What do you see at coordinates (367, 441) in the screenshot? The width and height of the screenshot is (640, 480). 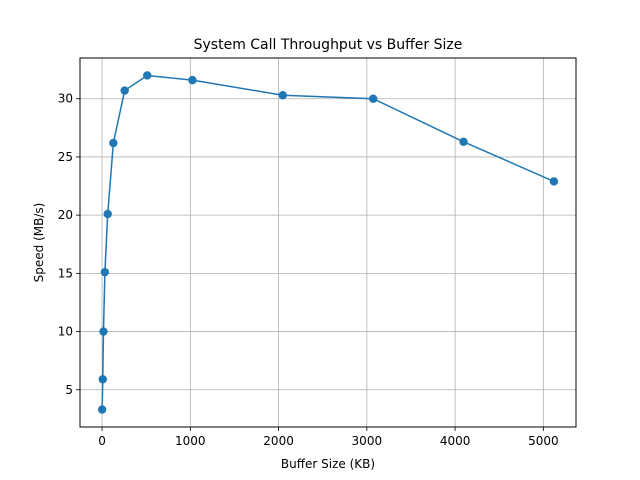 I see `x-tick-label: 3000` at bounding box center [367, 441].